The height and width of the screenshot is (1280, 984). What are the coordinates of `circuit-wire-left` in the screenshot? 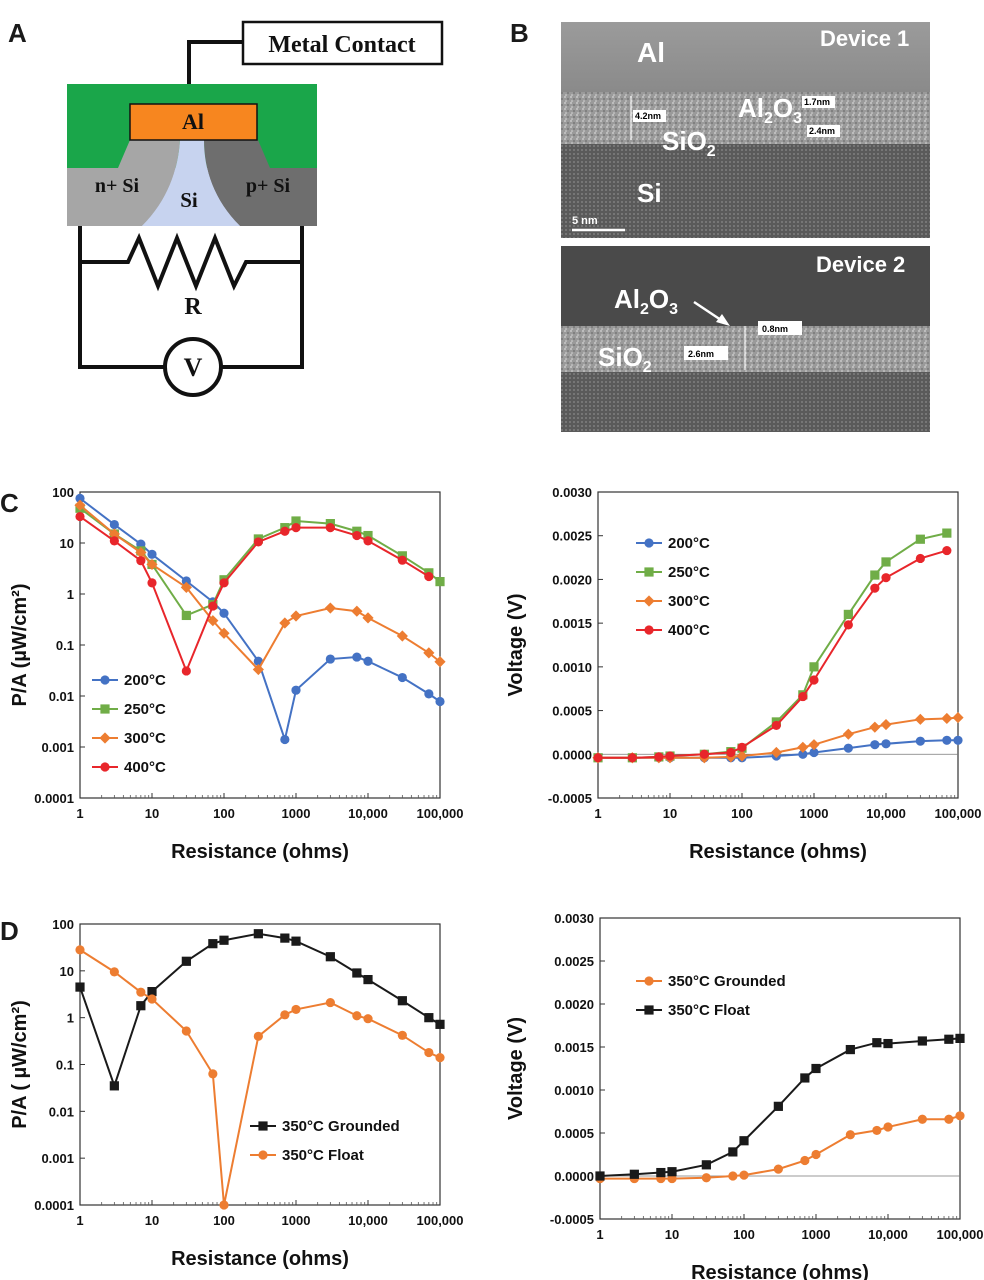 It's located at (121, 315).